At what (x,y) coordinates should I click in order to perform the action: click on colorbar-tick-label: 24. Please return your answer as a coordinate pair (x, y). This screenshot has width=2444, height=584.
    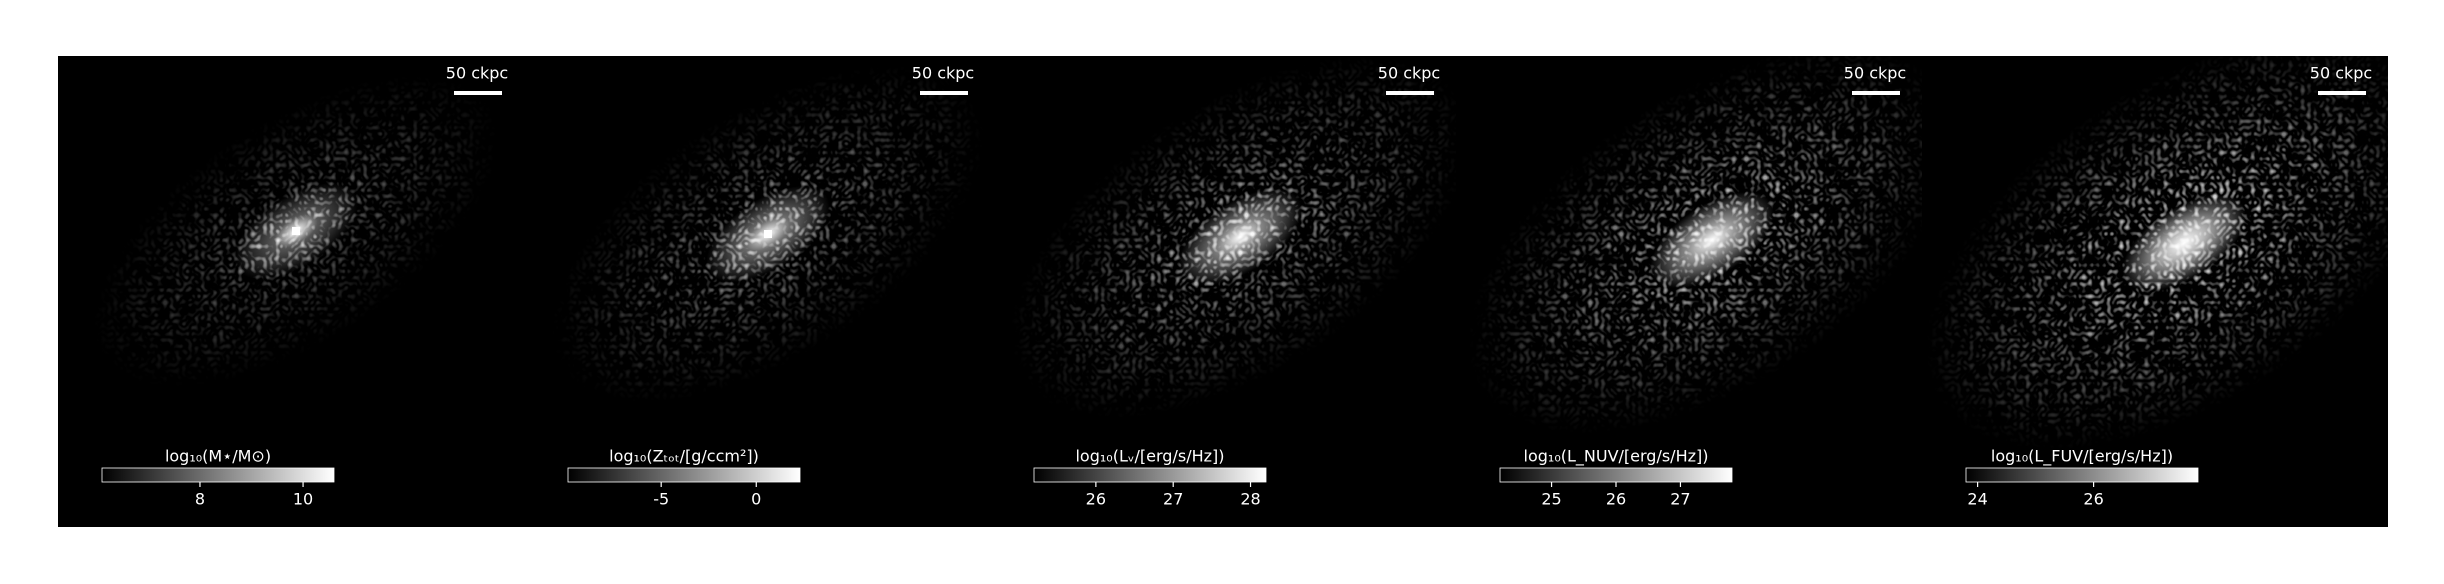
    Looking at the image, I should click on (1977, 499).